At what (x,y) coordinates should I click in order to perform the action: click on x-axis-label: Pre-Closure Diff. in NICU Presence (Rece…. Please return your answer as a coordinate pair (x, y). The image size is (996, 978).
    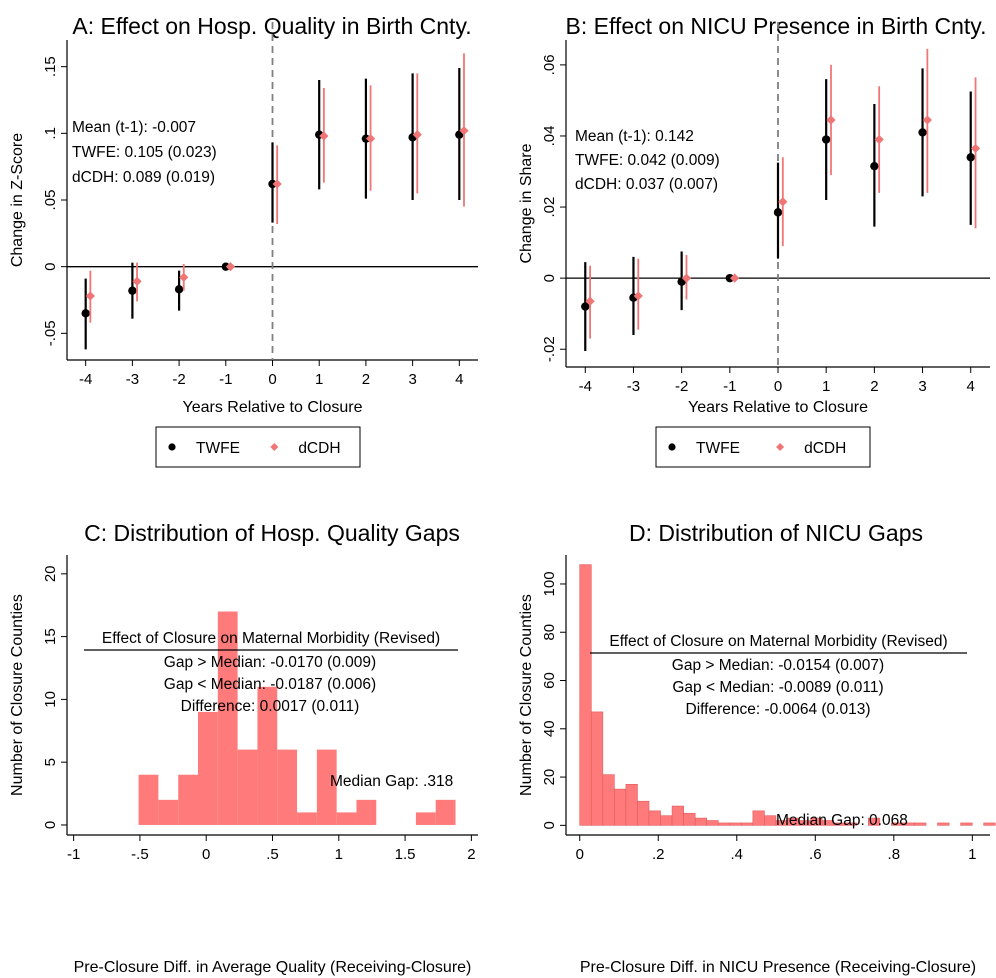
    Looking at the image, I should click on (778, 967).